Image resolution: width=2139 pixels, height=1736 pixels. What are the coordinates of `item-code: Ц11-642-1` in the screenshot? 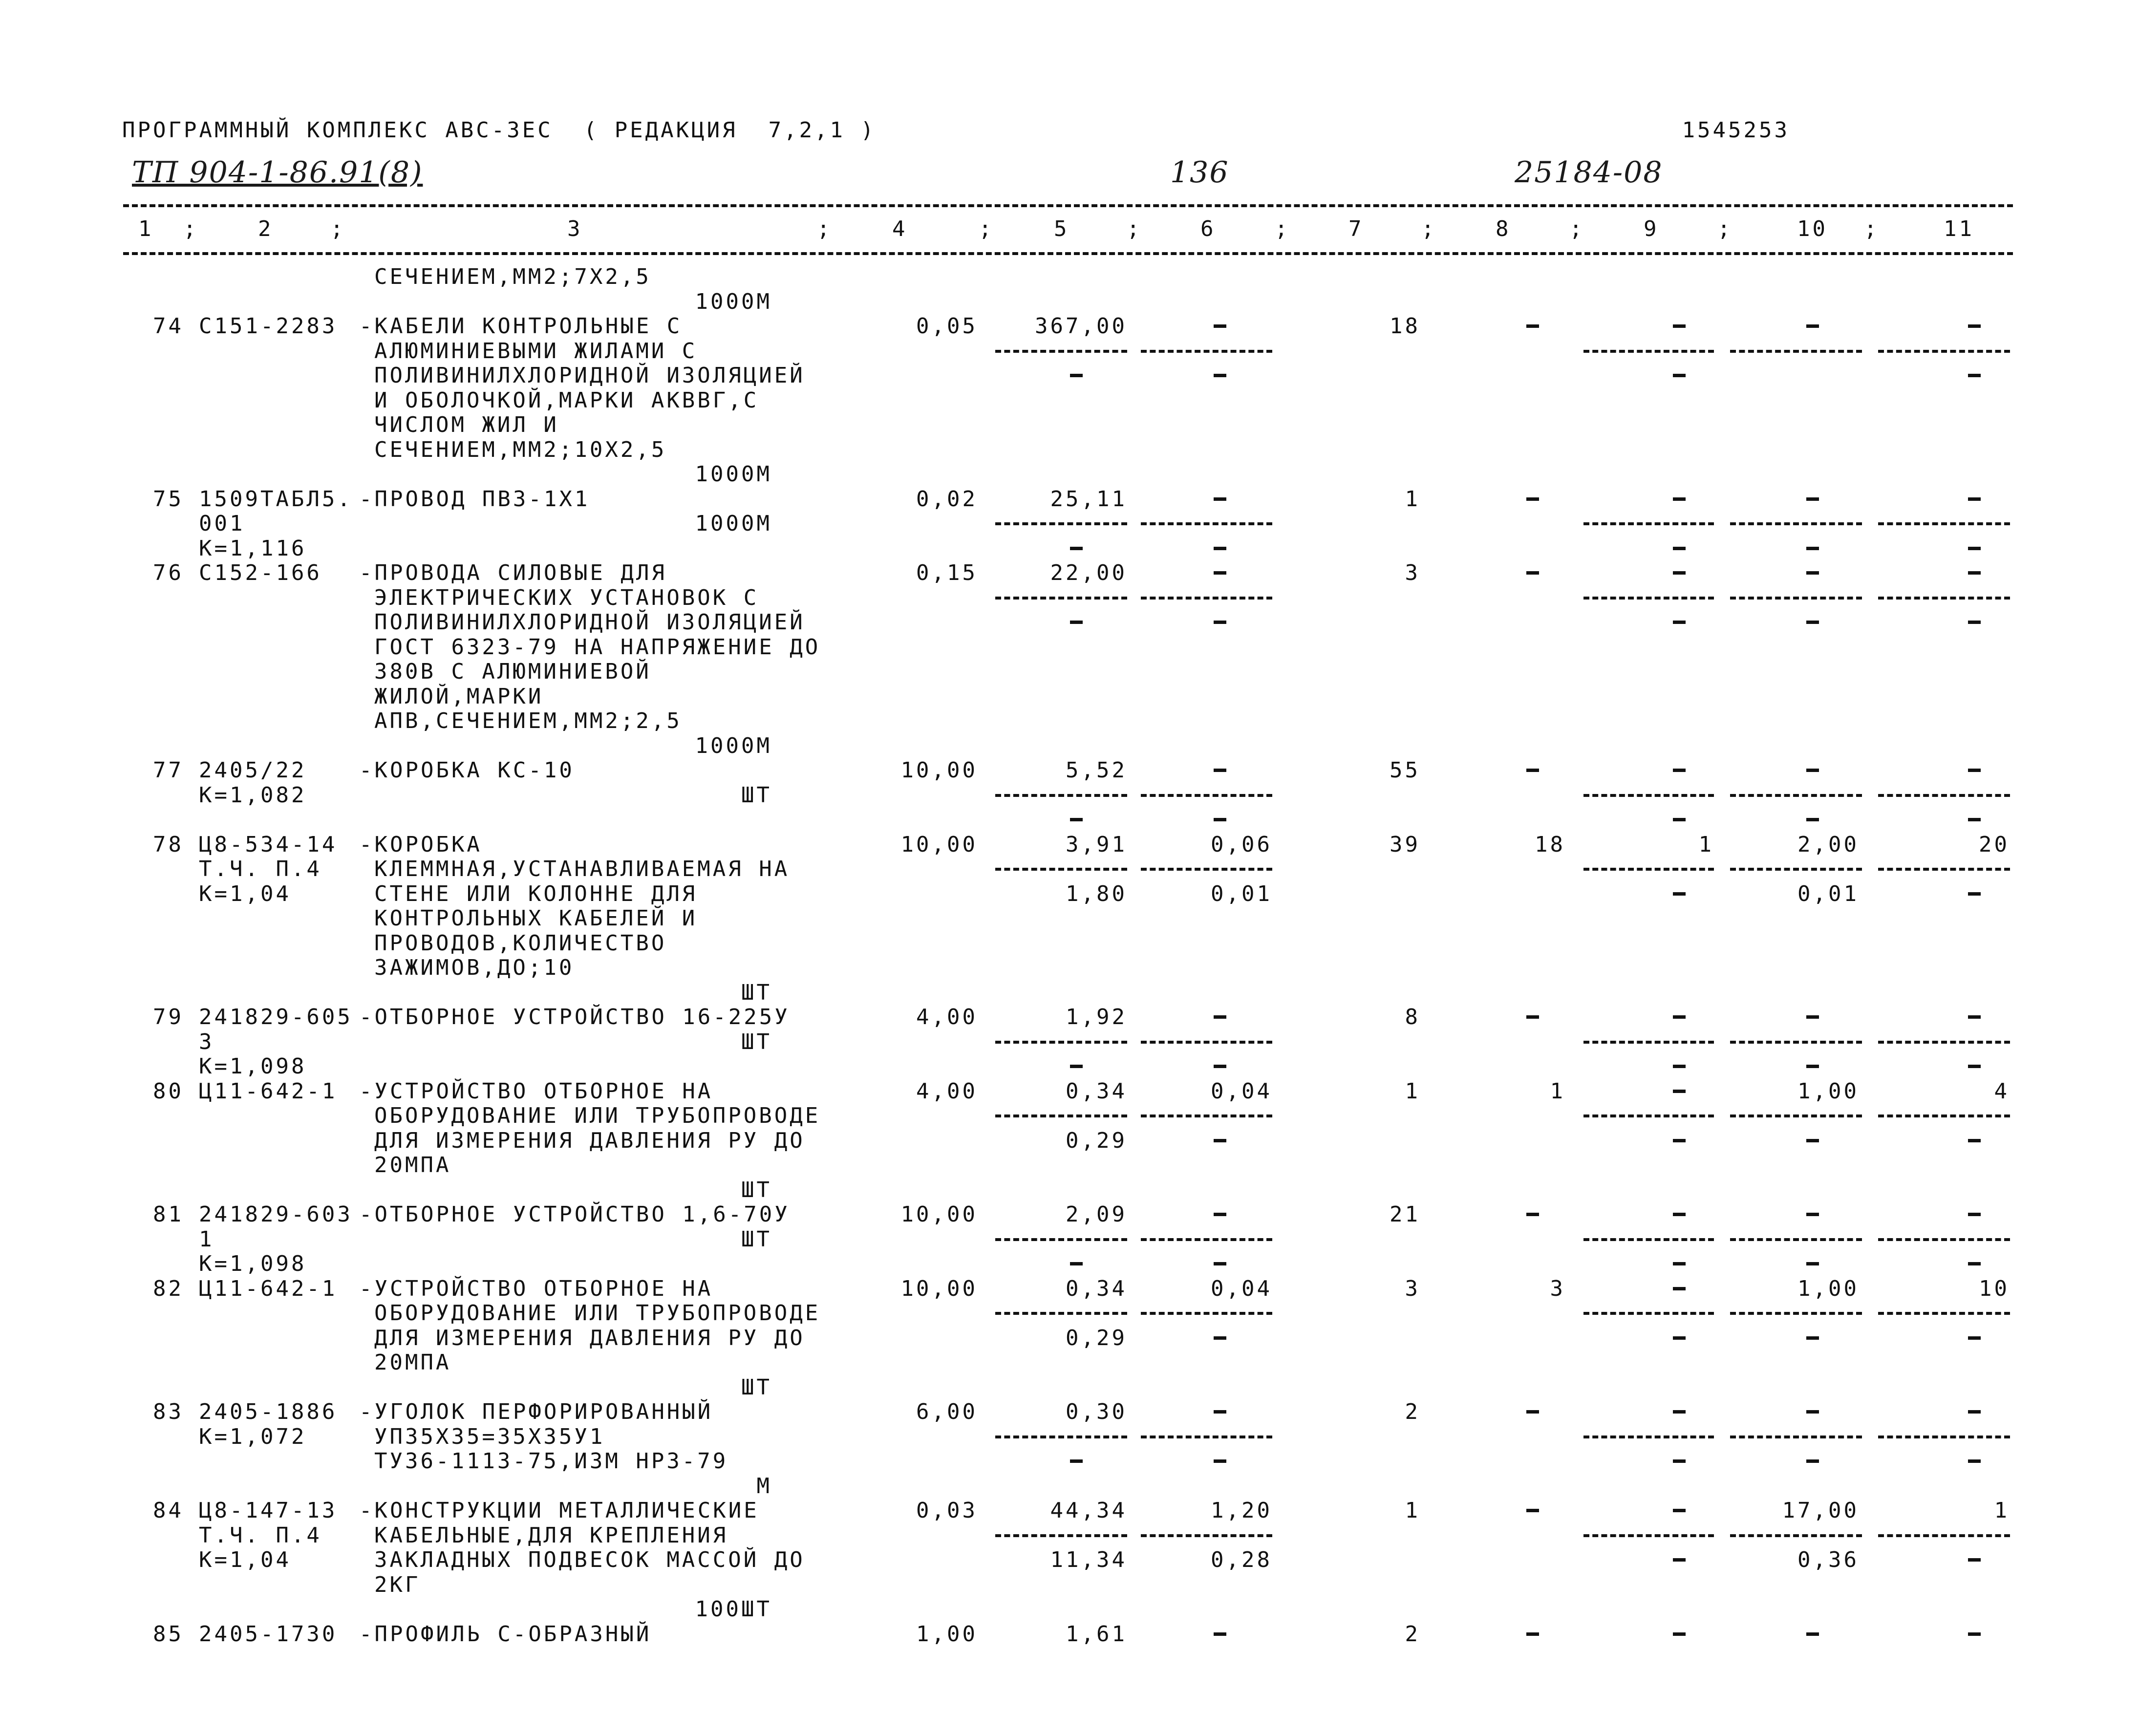 It's located at (268, 1288).